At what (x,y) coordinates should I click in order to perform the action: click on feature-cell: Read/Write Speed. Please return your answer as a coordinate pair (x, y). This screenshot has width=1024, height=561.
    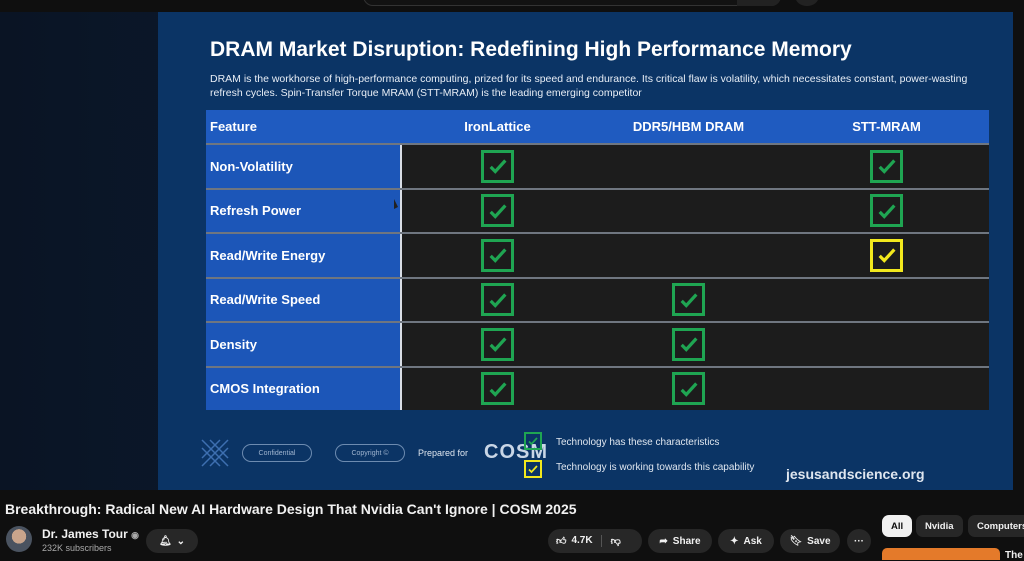
    Looking at the image, I should click on (304, 299).